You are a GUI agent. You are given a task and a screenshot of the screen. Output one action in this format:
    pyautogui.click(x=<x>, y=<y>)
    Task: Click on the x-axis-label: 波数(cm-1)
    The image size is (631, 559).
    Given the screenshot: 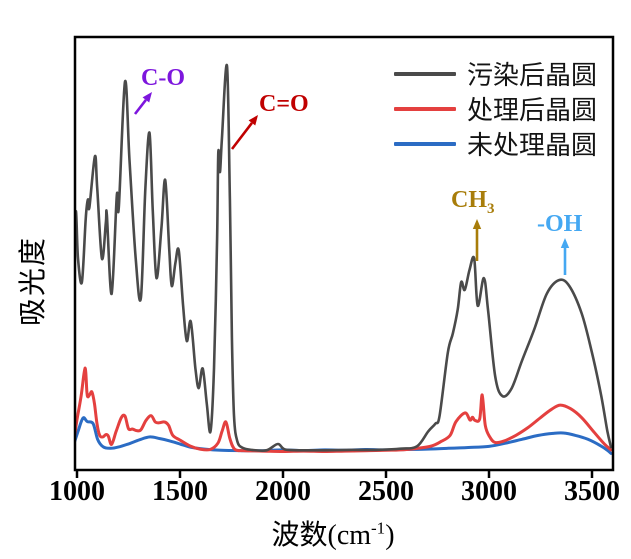 What is the action you would take?
    pyautogui.click(x=332, y=533)
    